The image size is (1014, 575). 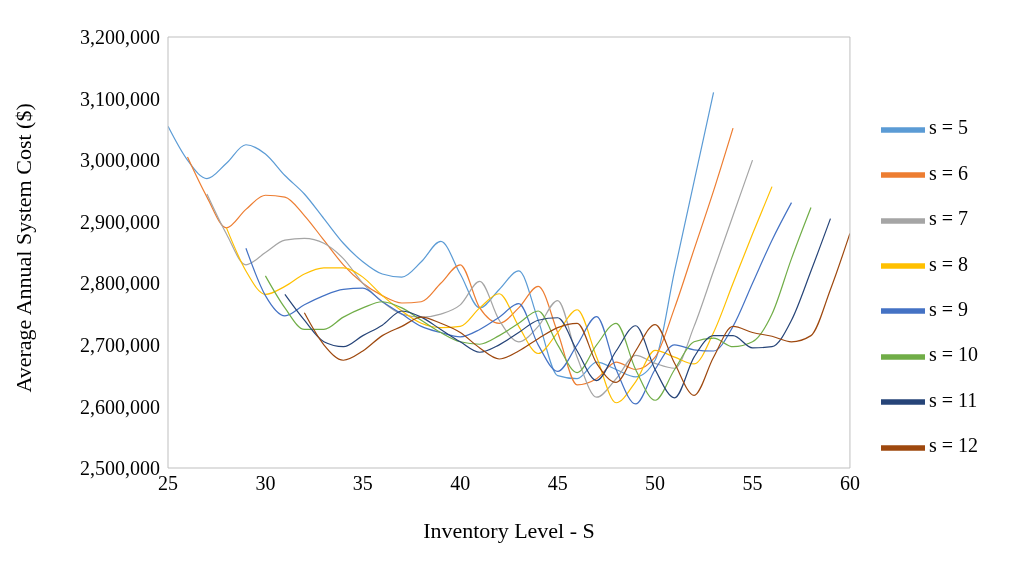 I want to click on x-axis-title: Inventory Level - S, so click(x=509, y=530).